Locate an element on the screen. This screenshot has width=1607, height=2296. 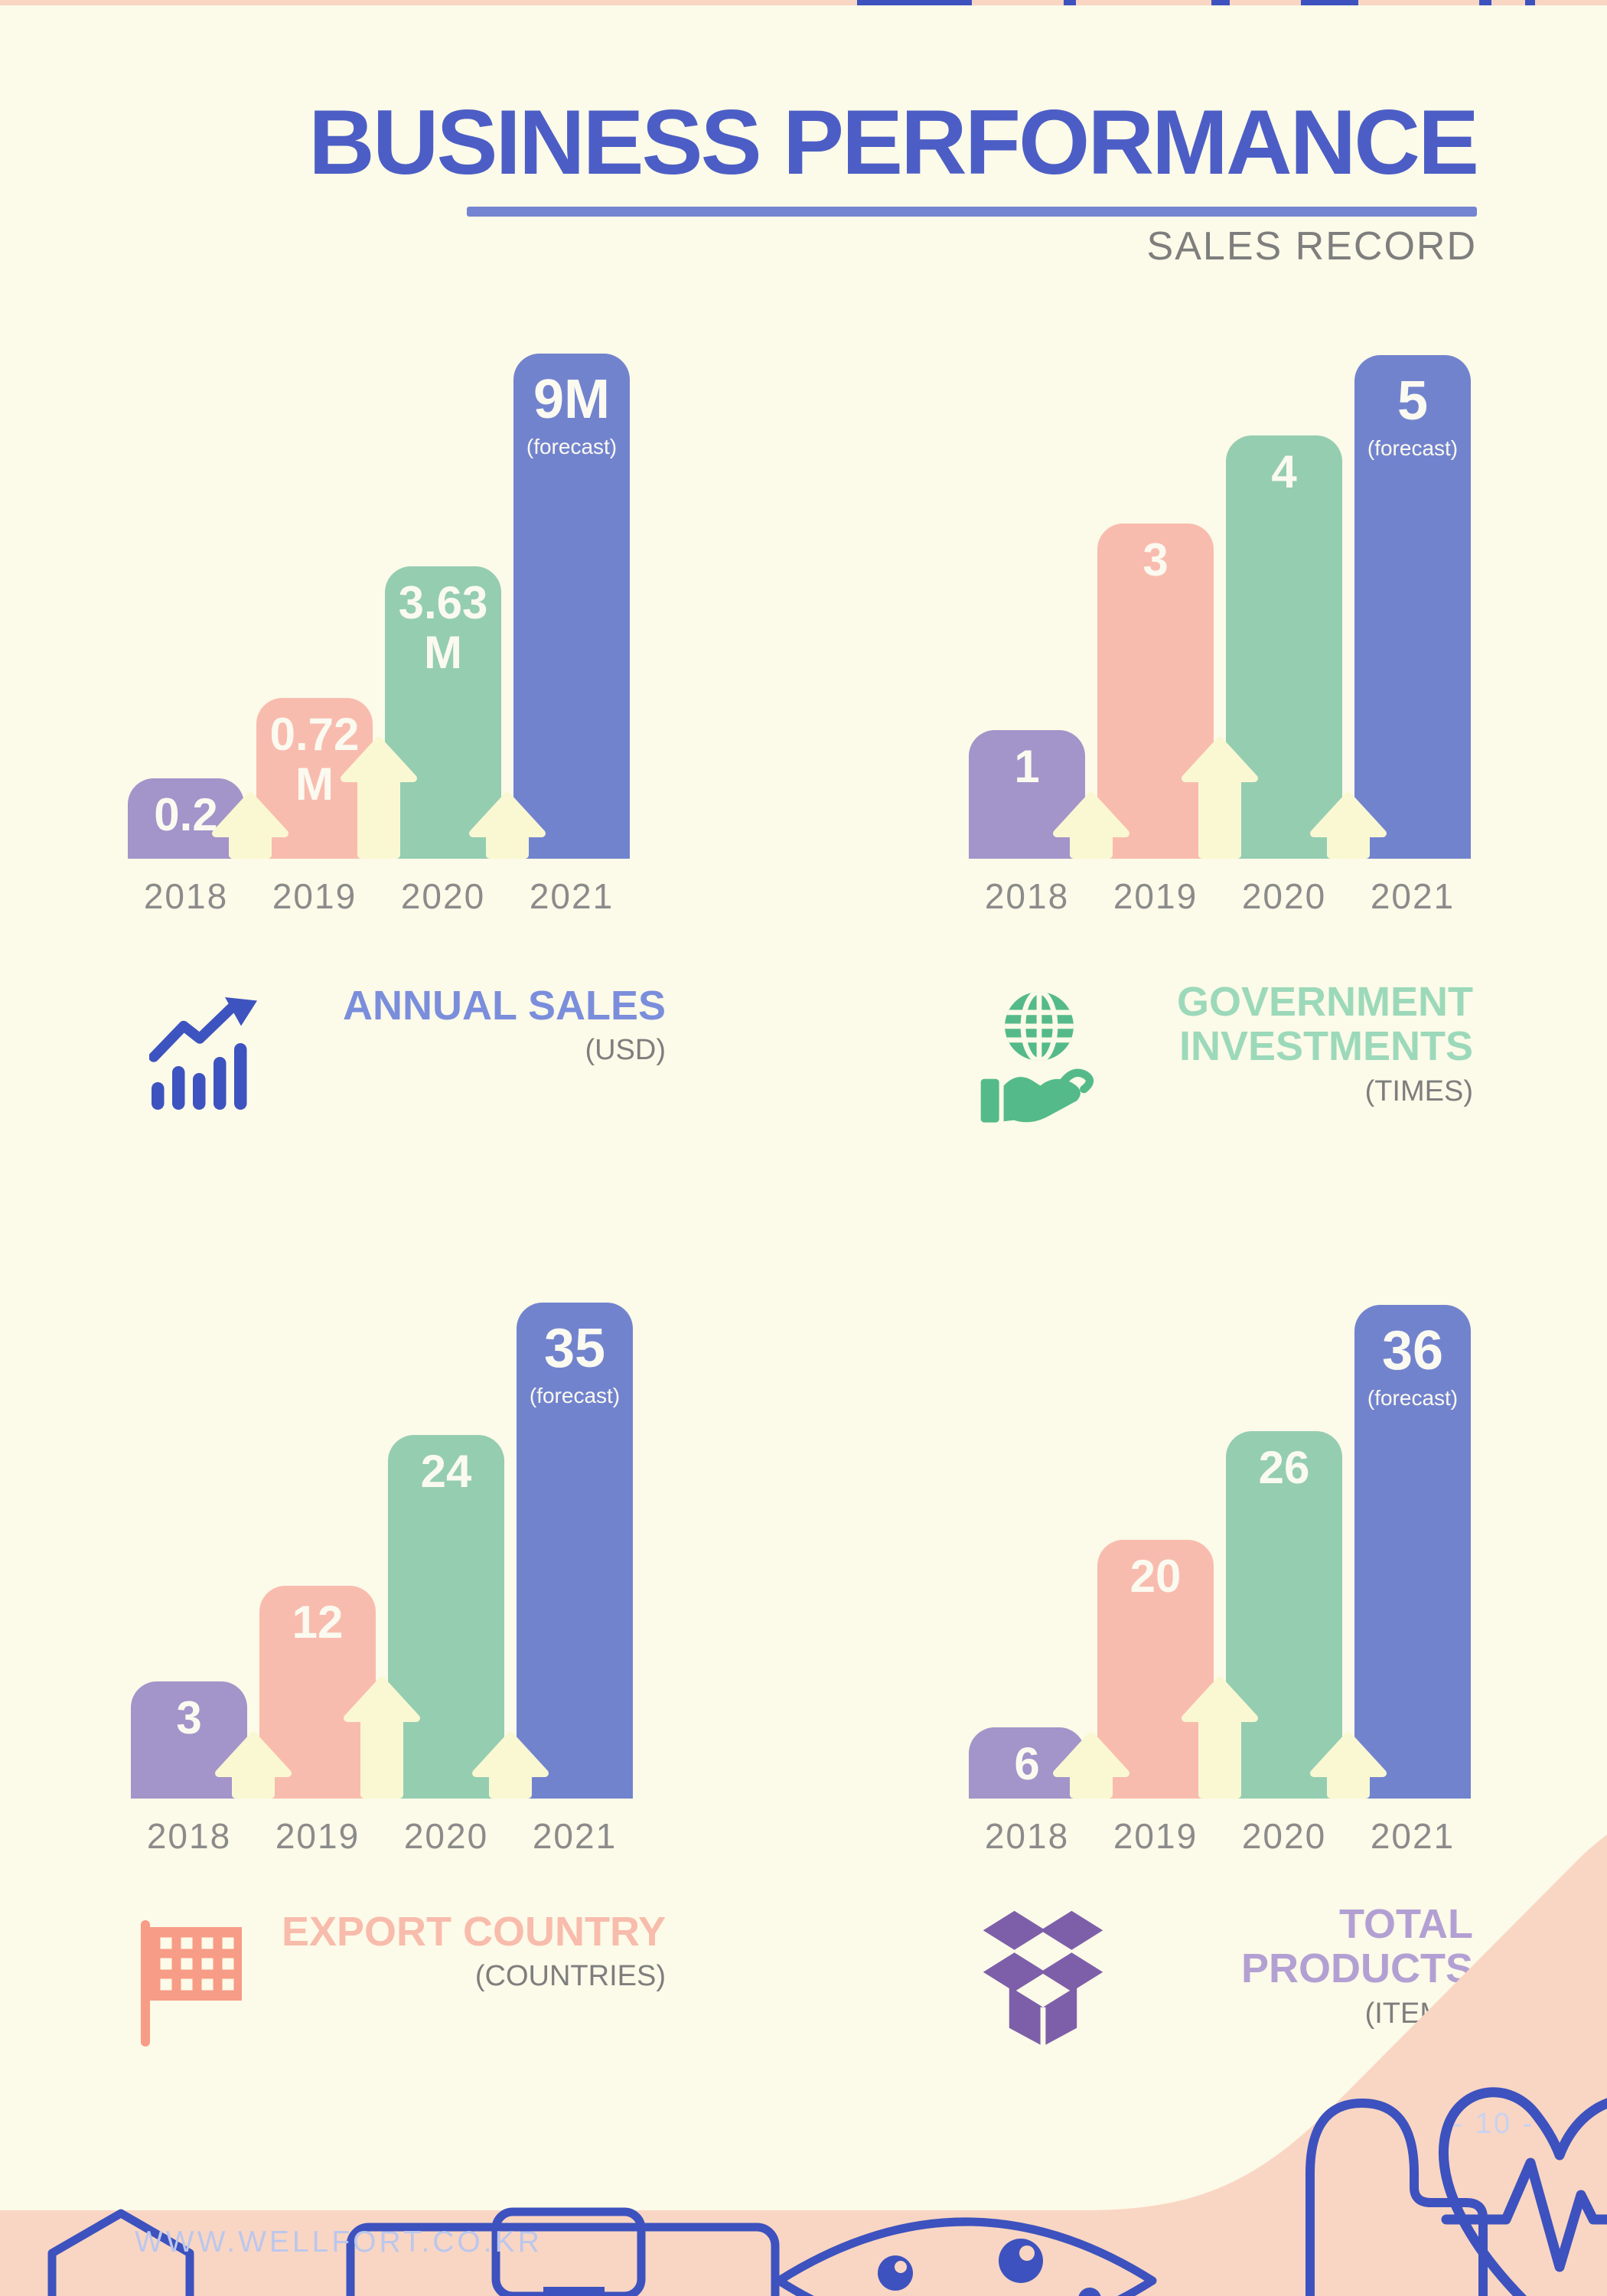
legend-total-products: TOTAL PRODUCTS (ITEMS) is located at coordinates (1220, 1977).